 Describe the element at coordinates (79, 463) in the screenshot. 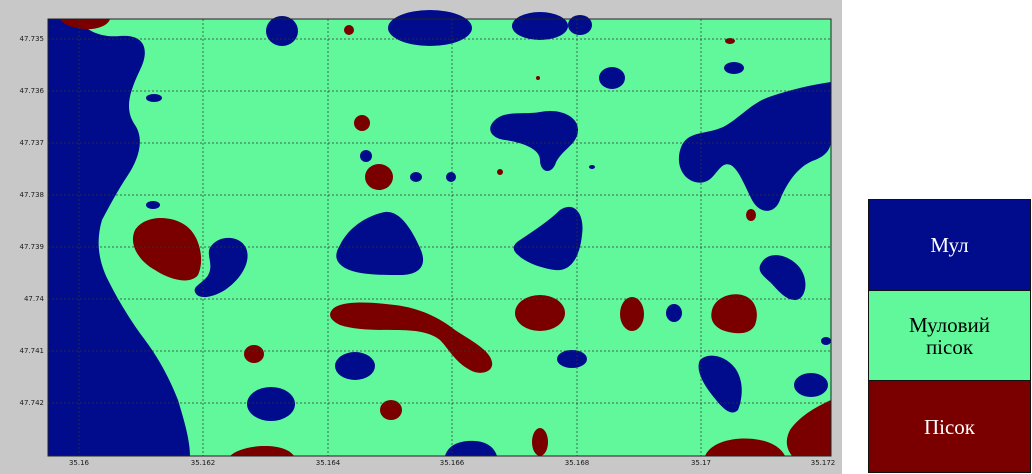

I see `x-tick-label: 35.16` at that location.